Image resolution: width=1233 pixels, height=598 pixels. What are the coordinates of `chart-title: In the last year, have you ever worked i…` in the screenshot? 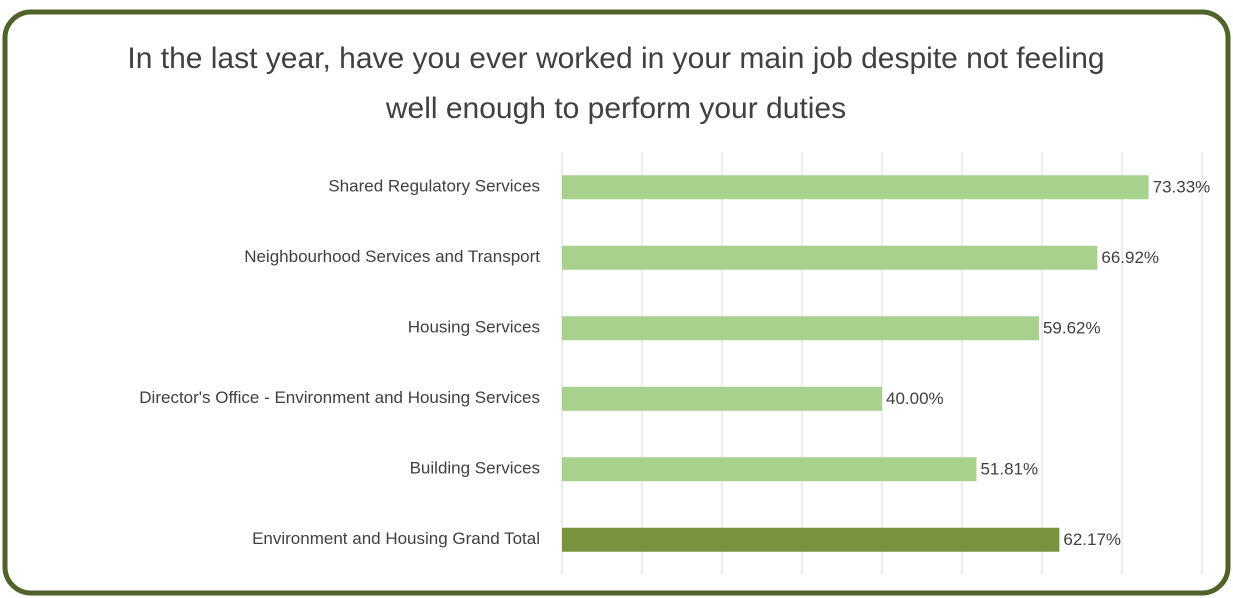 It's located at (616, 83).